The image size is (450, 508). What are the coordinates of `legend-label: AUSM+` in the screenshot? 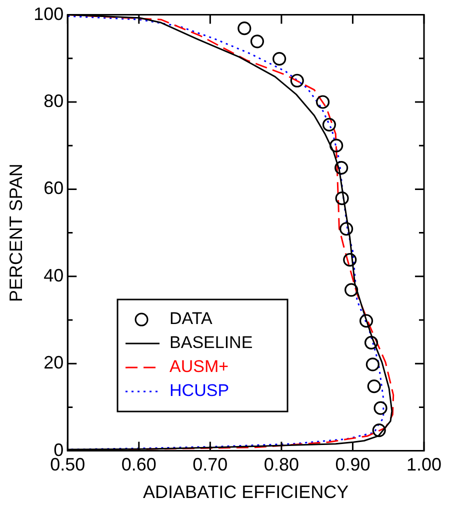 It's located at (199, 366).